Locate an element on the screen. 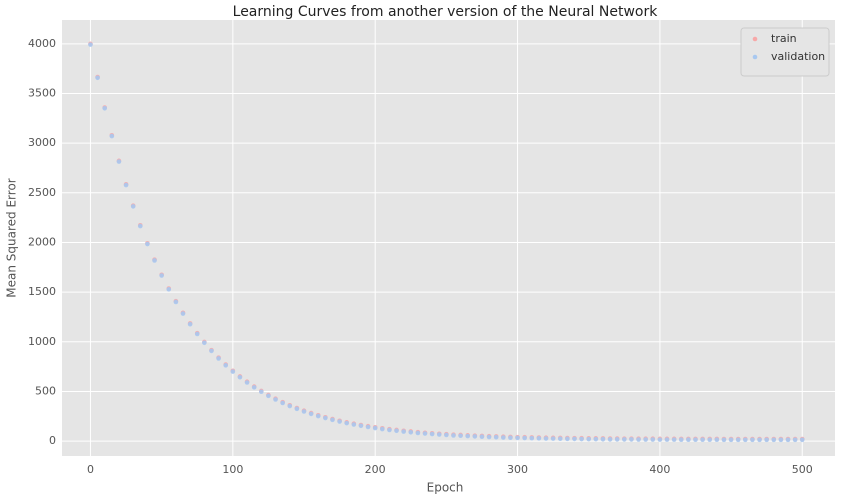 The height and width of the screenshot is (499, 843). legend: train validation is located at coordinates (785, 52).